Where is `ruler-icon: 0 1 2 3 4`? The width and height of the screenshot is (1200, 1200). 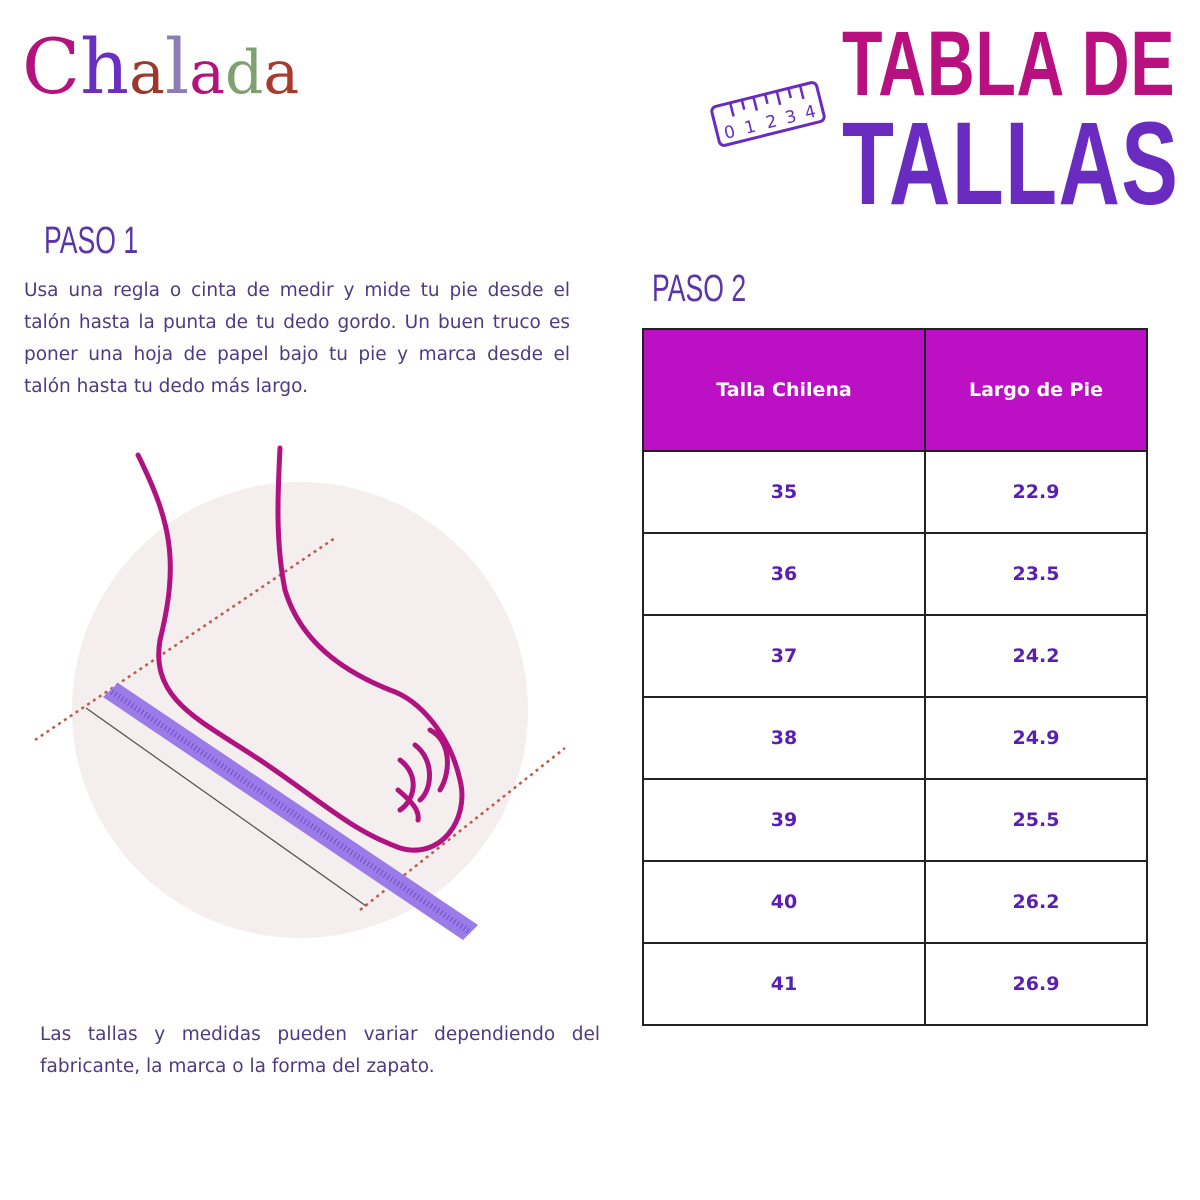
ruler-icon: 0 1 2 3 4 is located at coordinates (768, 114).